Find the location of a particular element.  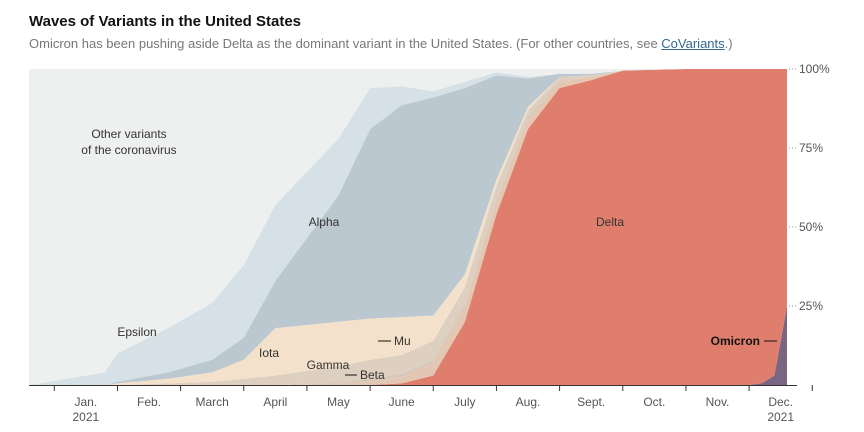

x-tick-label: March is located at coordinates (212, 402).